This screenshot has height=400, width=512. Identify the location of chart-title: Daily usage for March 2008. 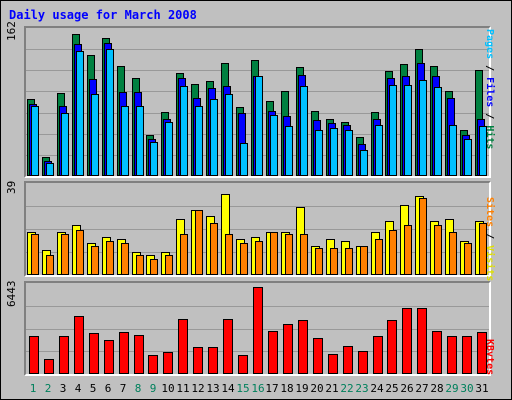
(103, 15).